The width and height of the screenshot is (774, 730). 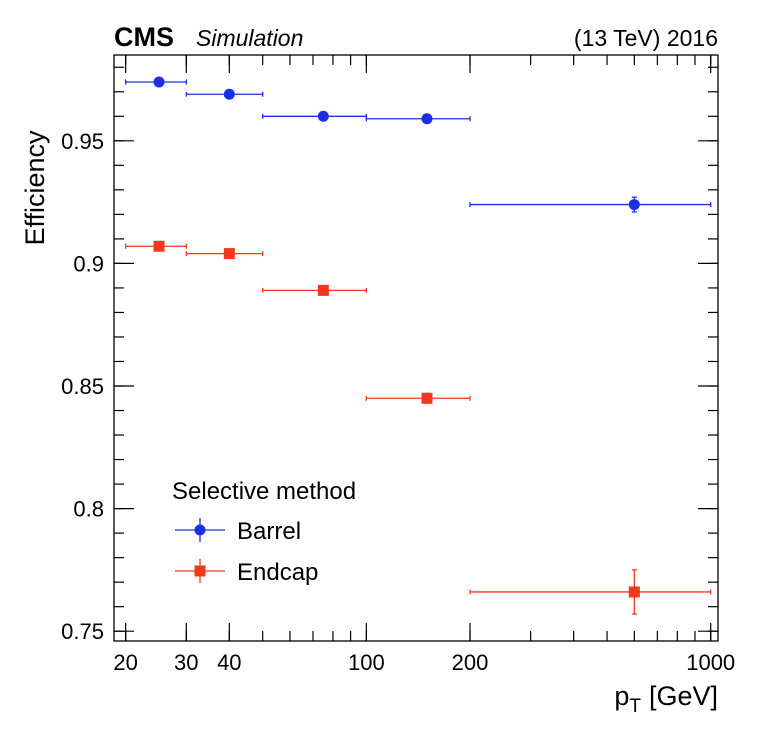 I want to click on y-axis-label: Efficiency, so click(x=35, y=188).